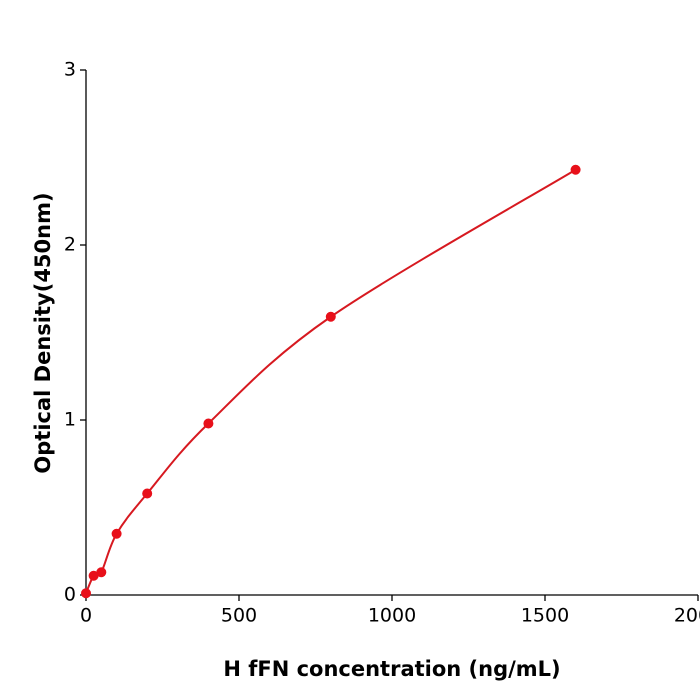 This screenshot has width=700, height=700. Describe the element at coordinates (43, 332) in the screenshot. I see `y-axis-title: Optical Density(450nm)` at that location.